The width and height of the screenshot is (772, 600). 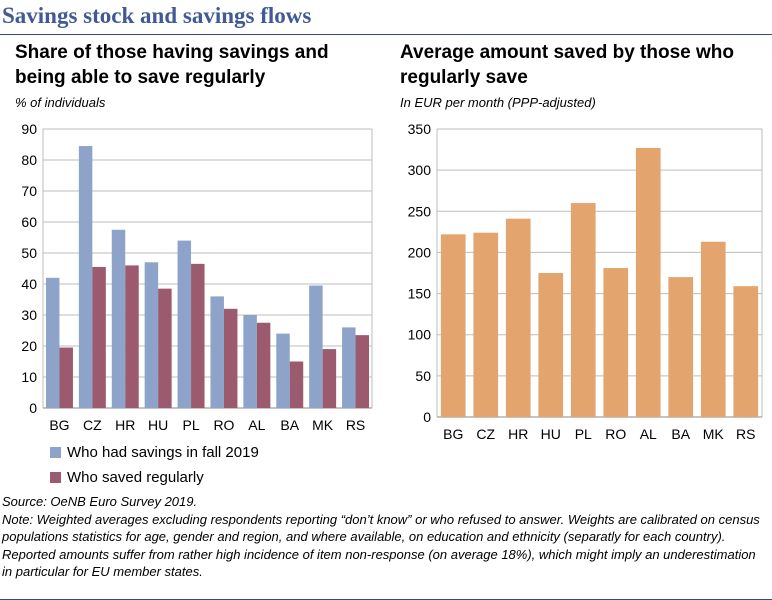 What do you see at coordinates (29, 253) in the screenshot?
I see `left-y-tick-label: 50` at bounding box center [29, 253].